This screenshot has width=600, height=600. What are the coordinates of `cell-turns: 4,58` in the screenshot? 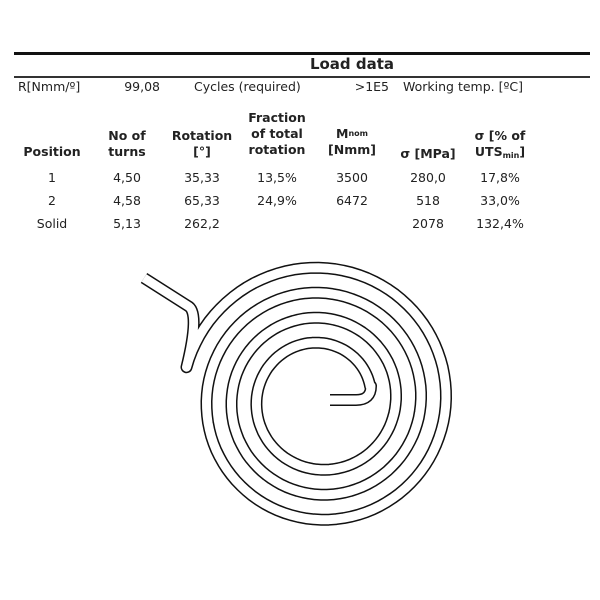 It's located at (127, 200).